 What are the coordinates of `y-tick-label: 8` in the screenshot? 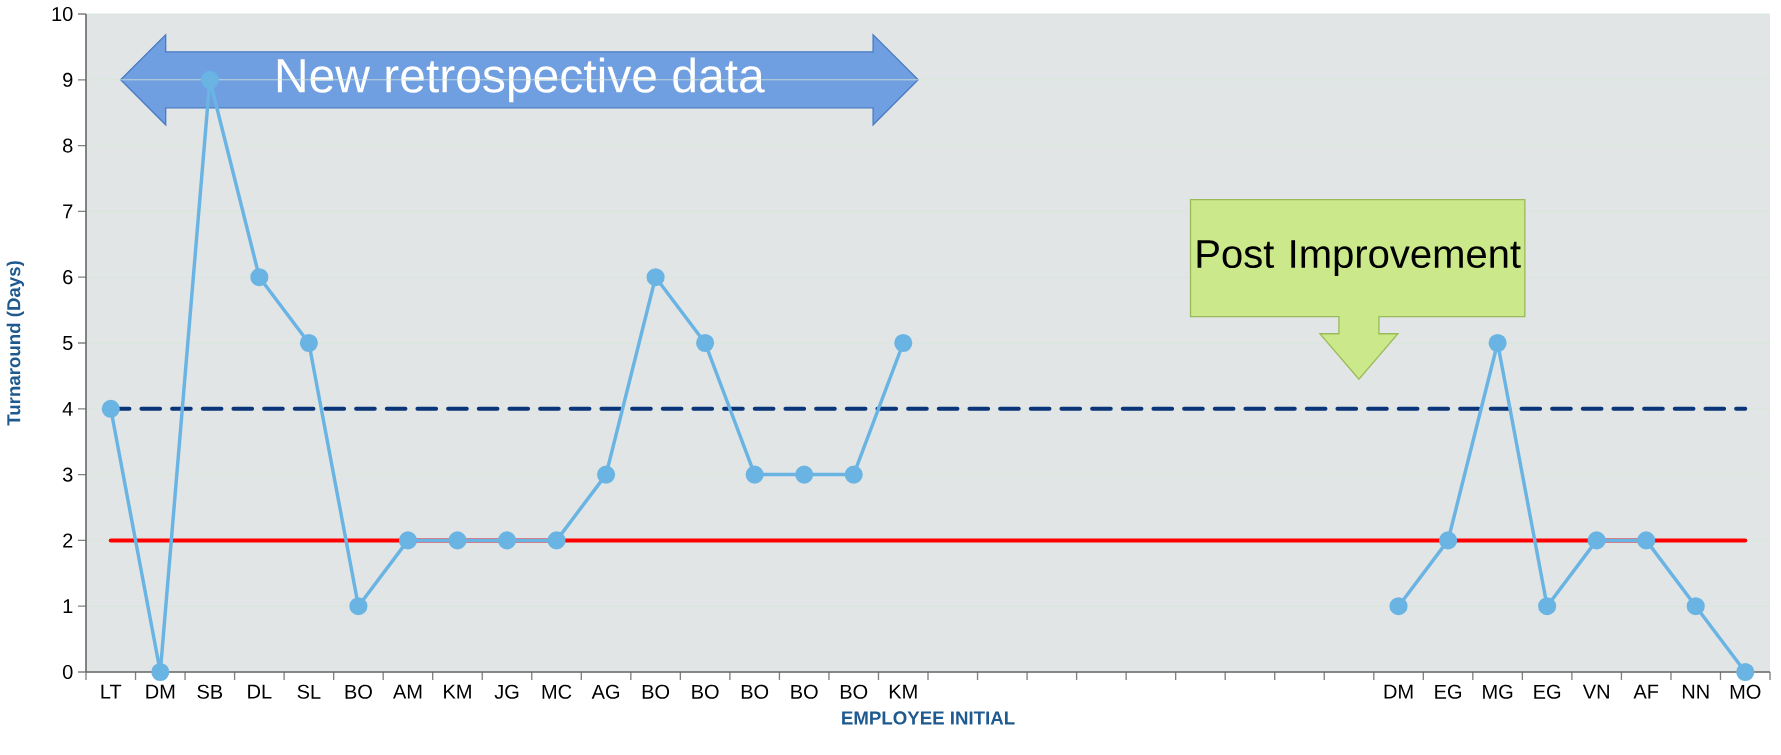 It's located at (68, 145).